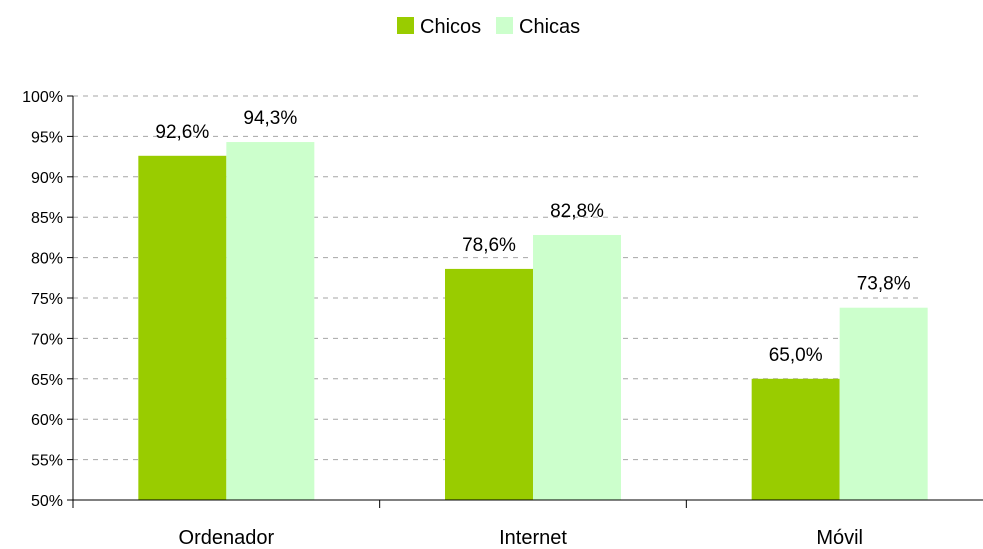  Describe the element at coordinates (47, 380) in the screenshot. I see `y-tick-label: 65%` at that location.